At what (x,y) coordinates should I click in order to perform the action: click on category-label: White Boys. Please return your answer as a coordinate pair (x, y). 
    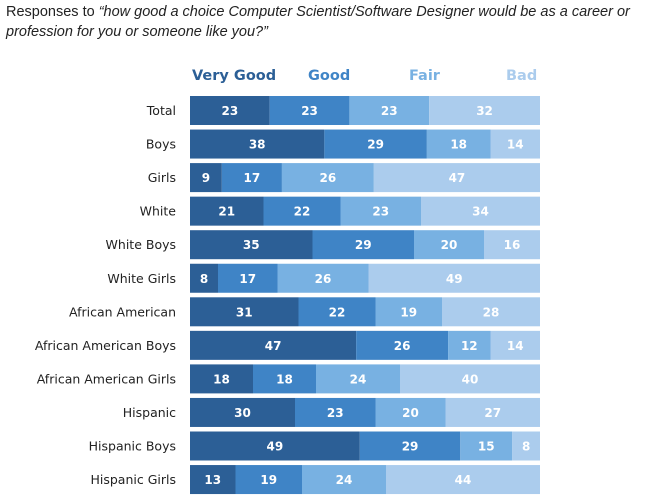
    Looking at the image, I should click on (141, 244).